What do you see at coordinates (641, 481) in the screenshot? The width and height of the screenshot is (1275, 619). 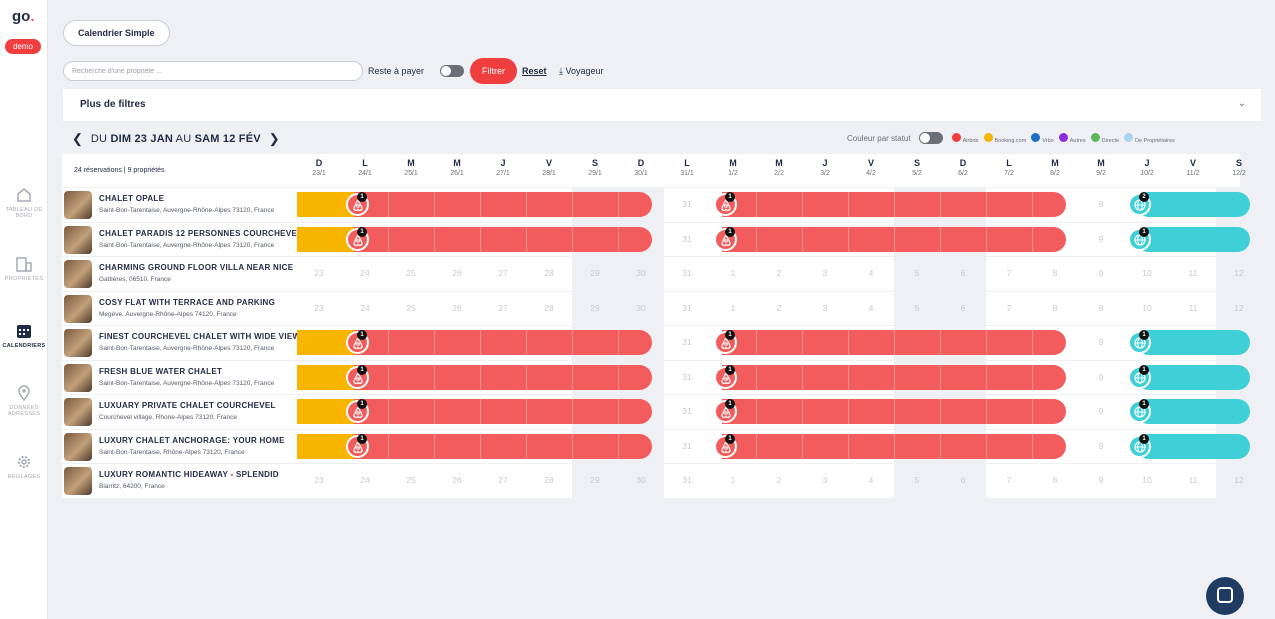 I see `day-cell: 30` at bounding box center [641, 481].